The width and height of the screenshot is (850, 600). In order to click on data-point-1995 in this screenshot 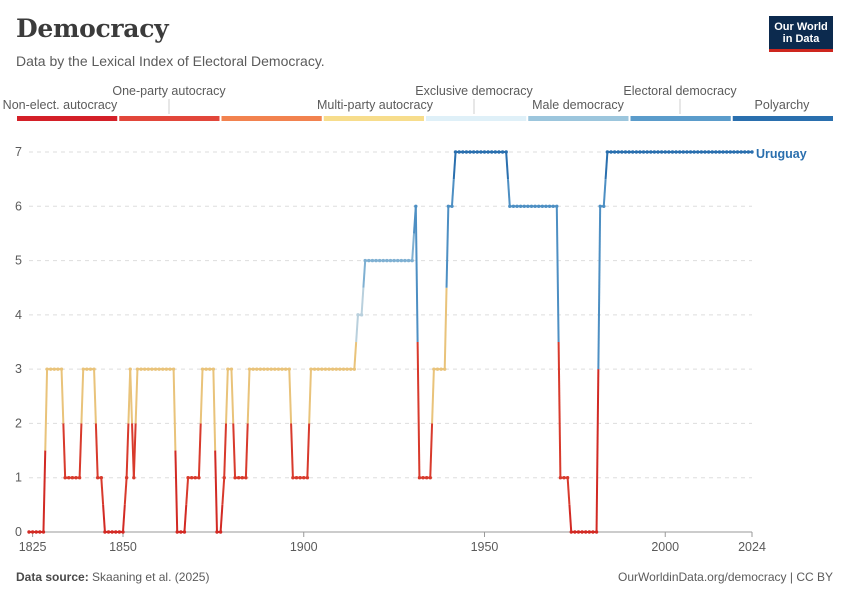, I will do `click(647, 152)`.